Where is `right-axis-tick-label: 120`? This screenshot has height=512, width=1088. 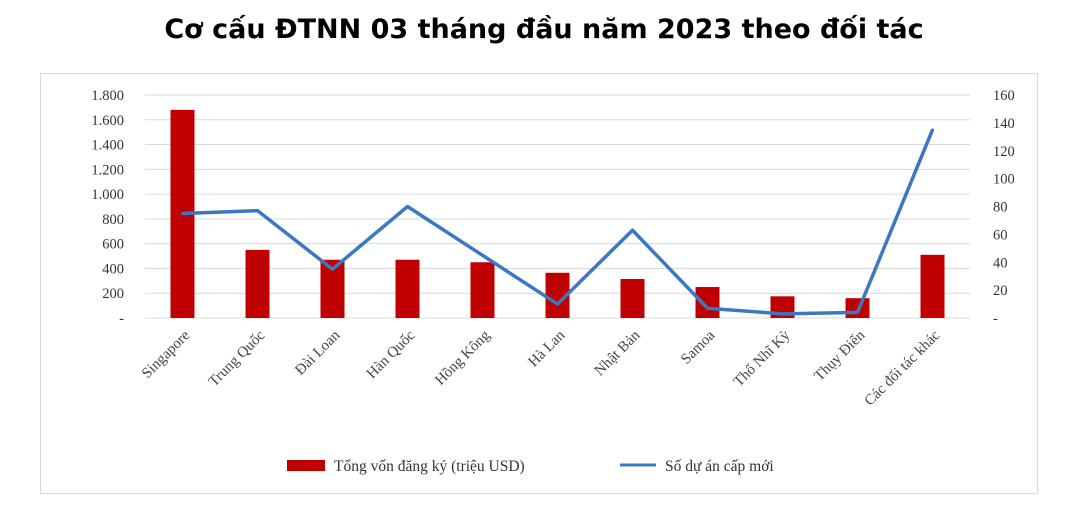 right-axis-tick-label: 120 is located at coordinates (1004, 152).